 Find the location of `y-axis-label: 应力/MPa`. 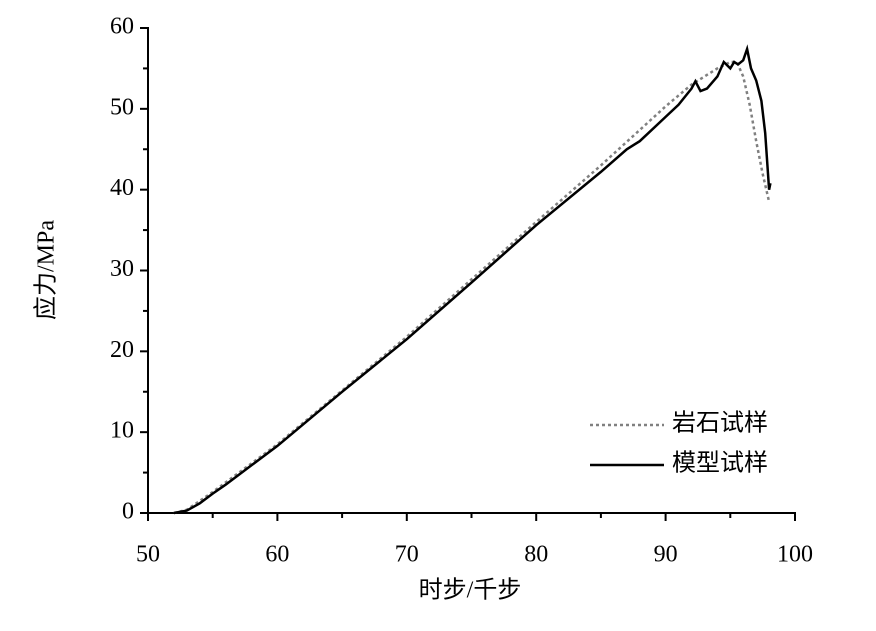

y-axis-label: 应力/MPa is located at coordinates (46, 270).